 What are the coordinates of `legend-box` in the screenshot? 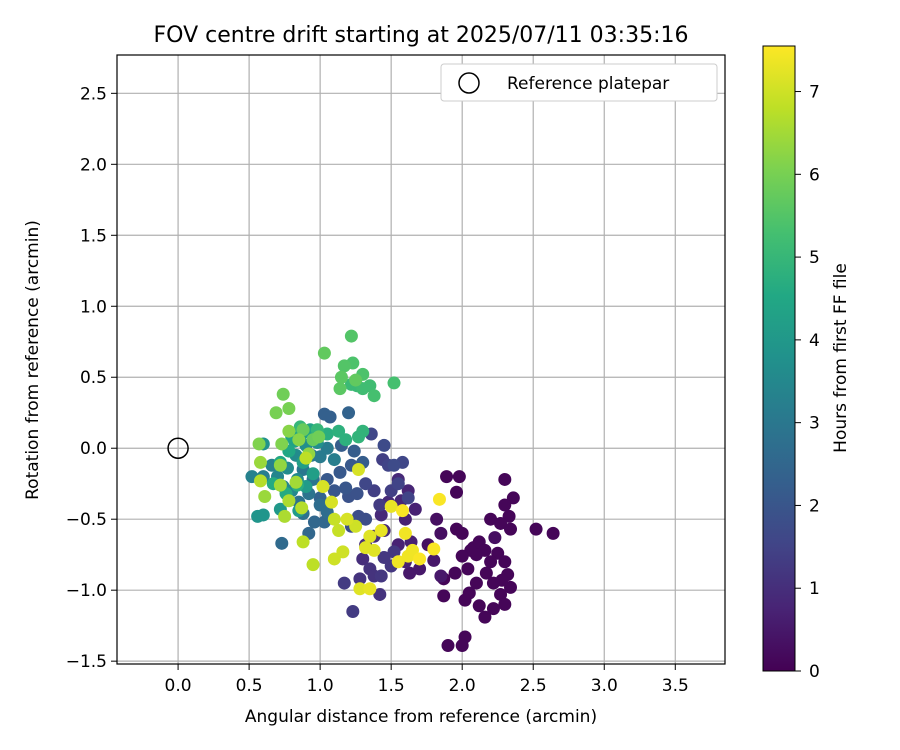 It's located at (579, 82).